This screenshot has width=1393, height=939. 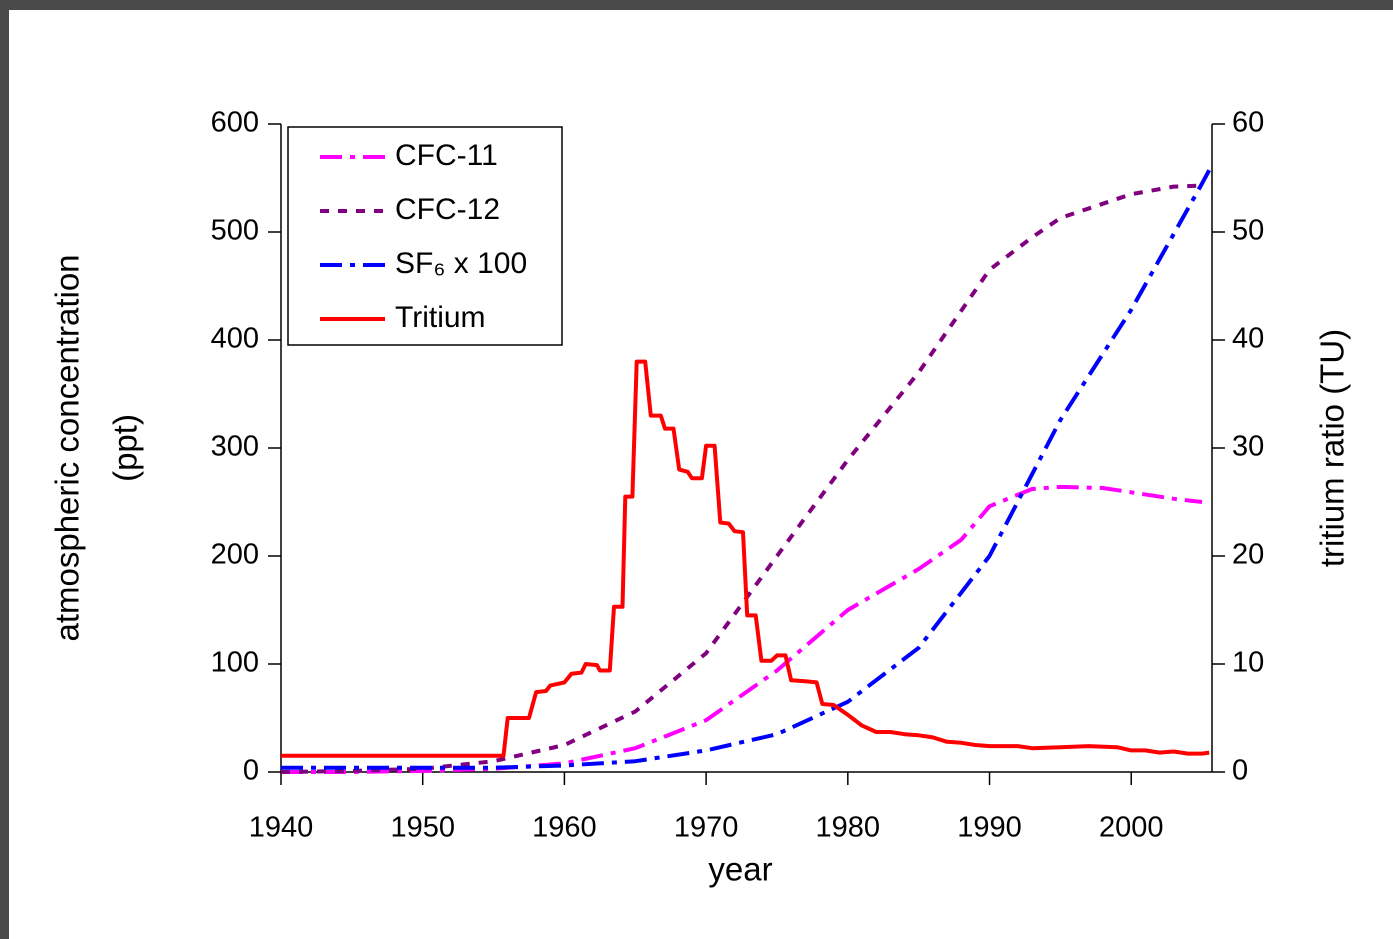 I want to click on x-axis-label: year, so click(x=740, y=869).